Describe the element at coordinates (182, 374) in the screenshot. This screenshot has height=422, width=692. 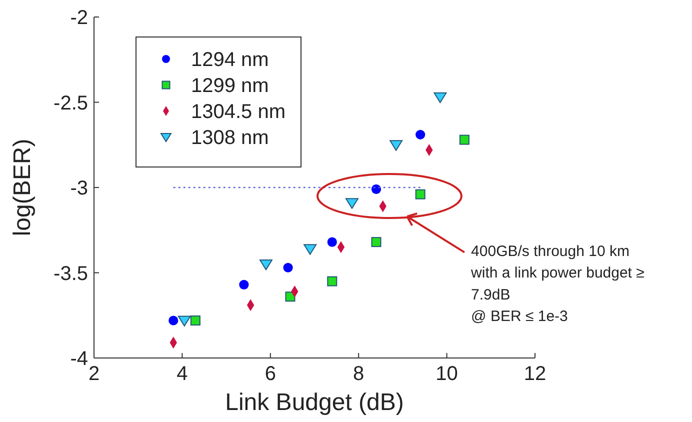
I see `x-tick-label: 4` at that location.